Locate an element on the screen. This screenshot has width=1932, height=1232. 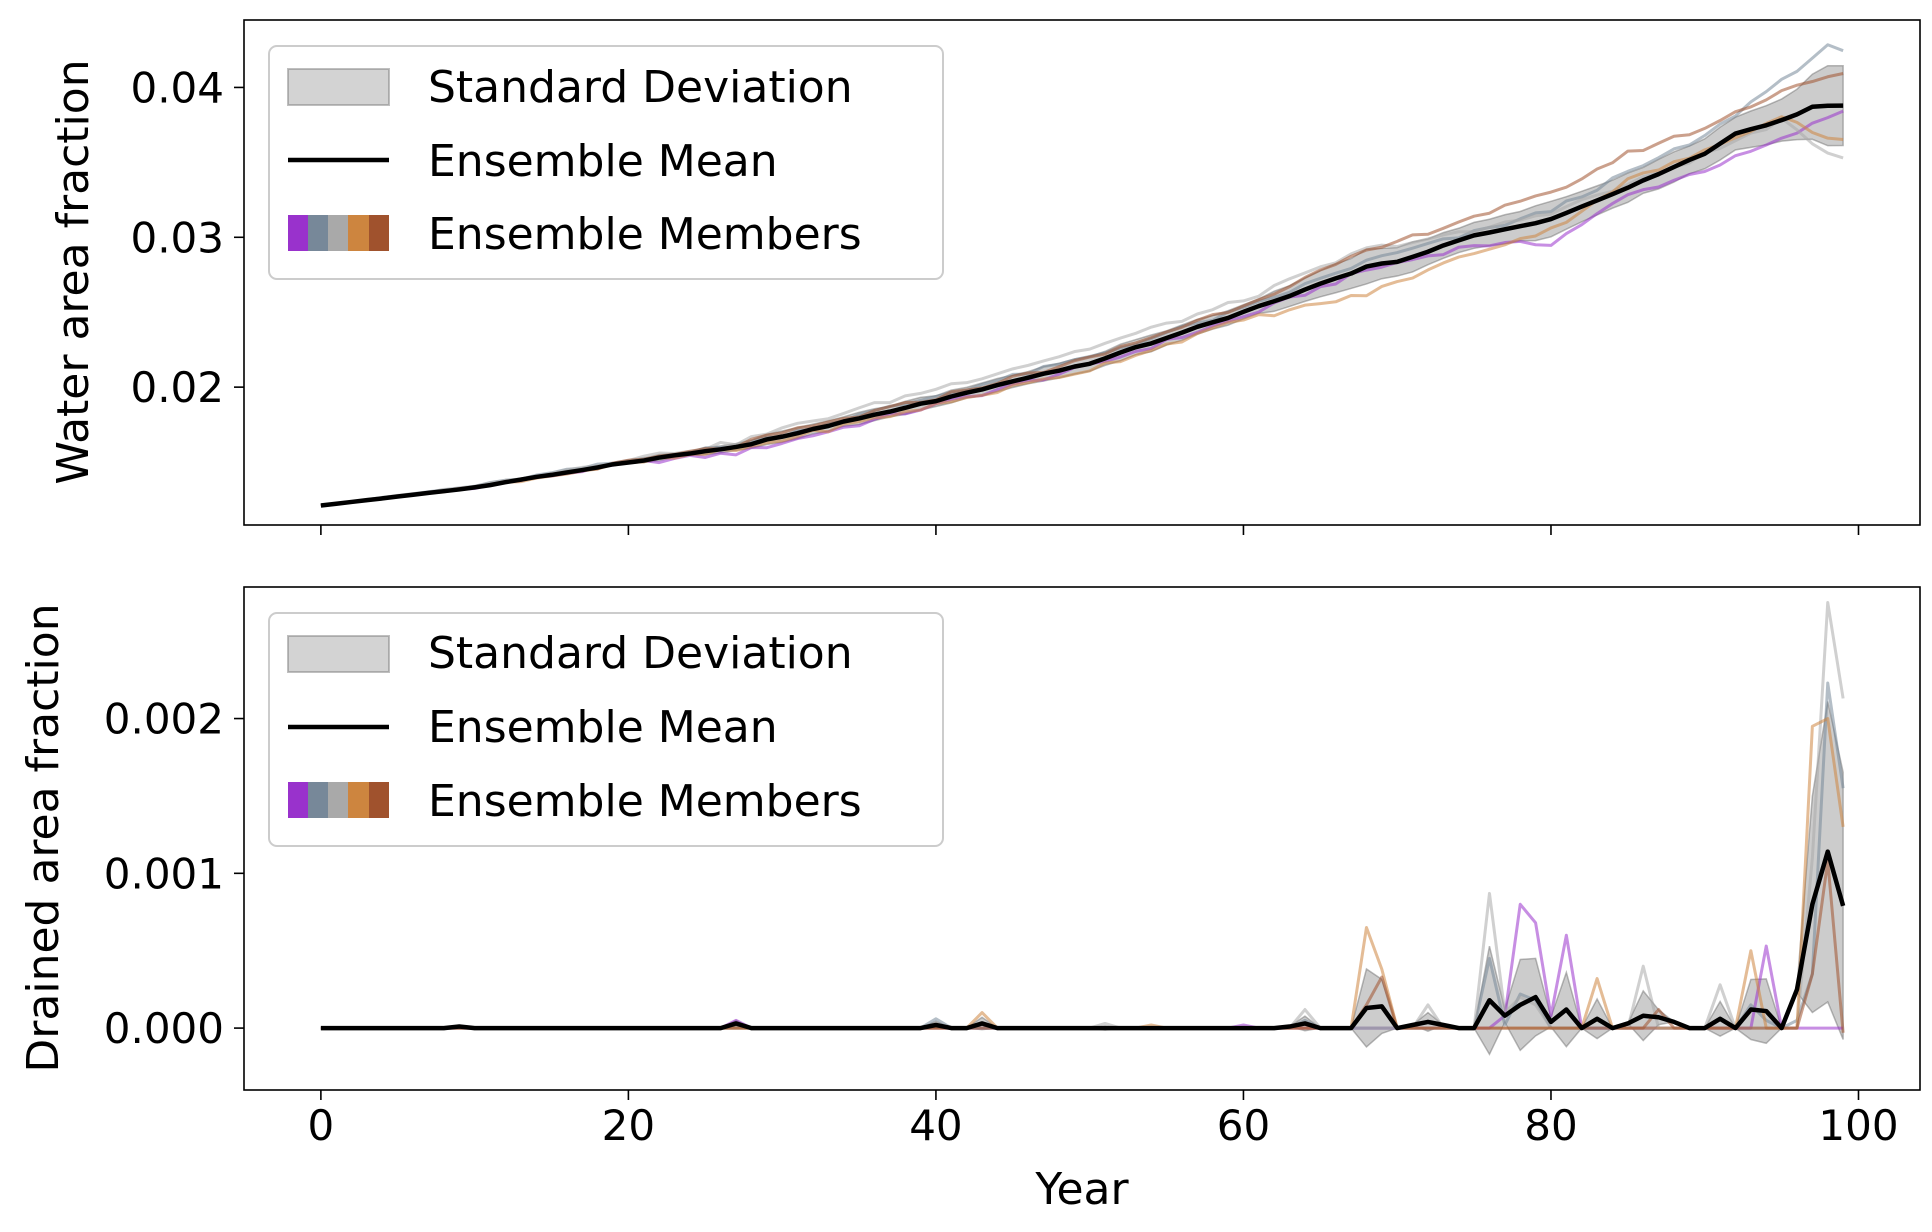
legend-box-top is located at coordinates (606, 162).